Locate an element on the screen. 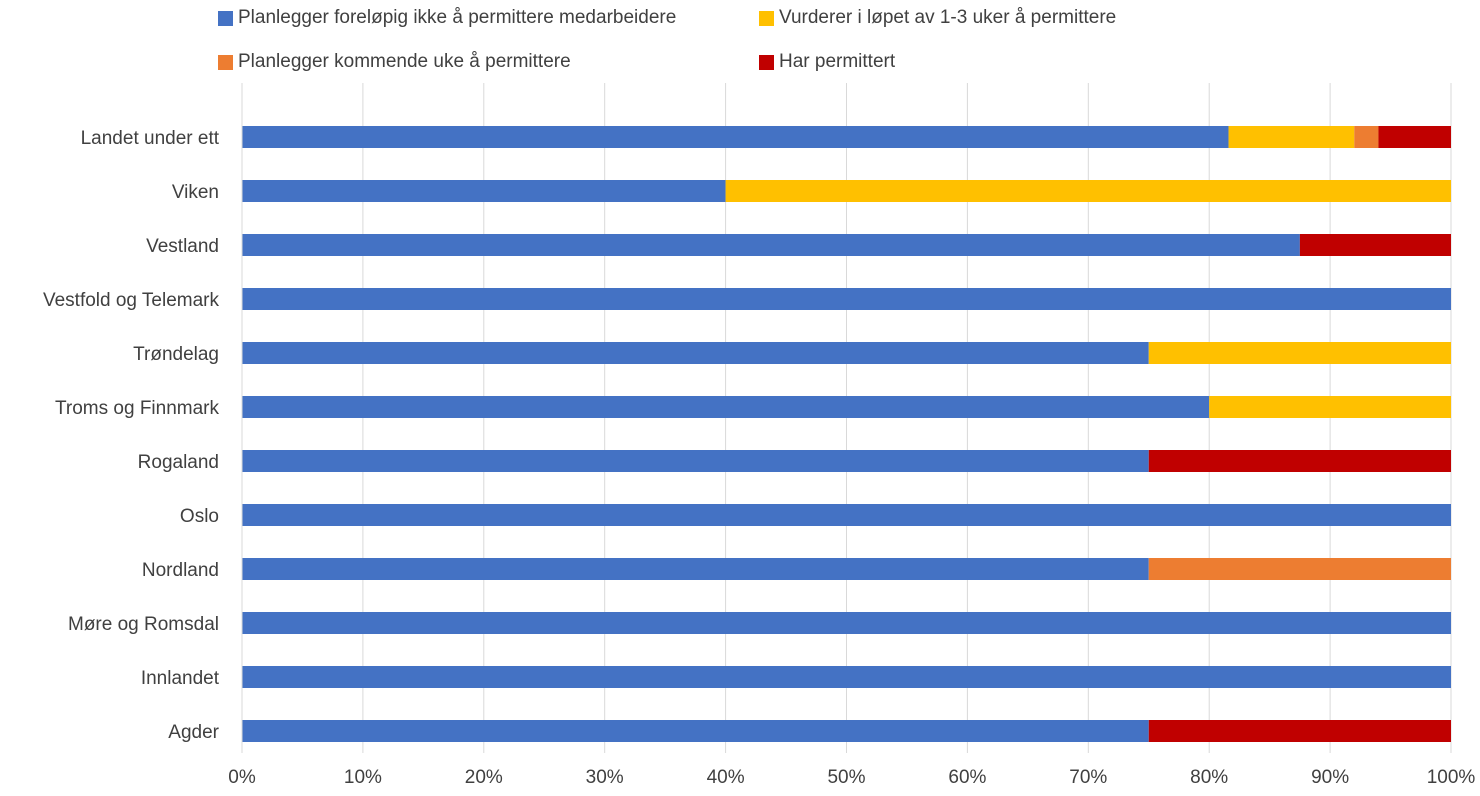 The height and width of the screenshot is (796, 1480). y-tick-label: Landet under ett is located at coordinates (150, 138).